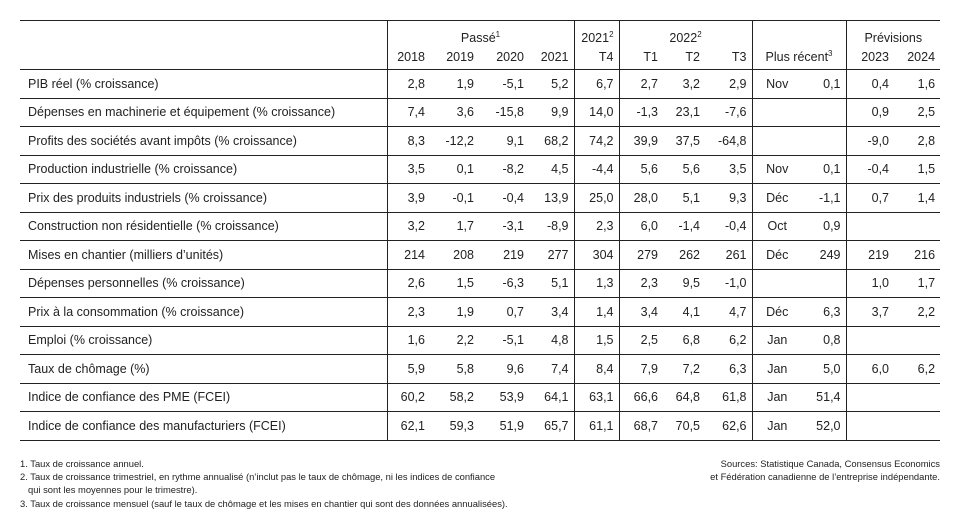 The height and width of the screenshot is (529, 960). I want to click on cell-2020: 53,9, so click(504, 397).